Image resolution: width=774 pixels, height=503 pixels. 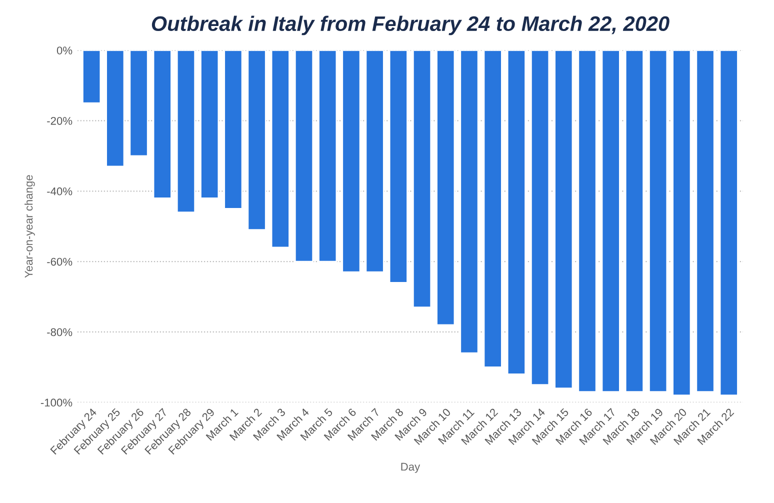 I want to click on y-tick-label: -80%, so click(x=59, y=332).